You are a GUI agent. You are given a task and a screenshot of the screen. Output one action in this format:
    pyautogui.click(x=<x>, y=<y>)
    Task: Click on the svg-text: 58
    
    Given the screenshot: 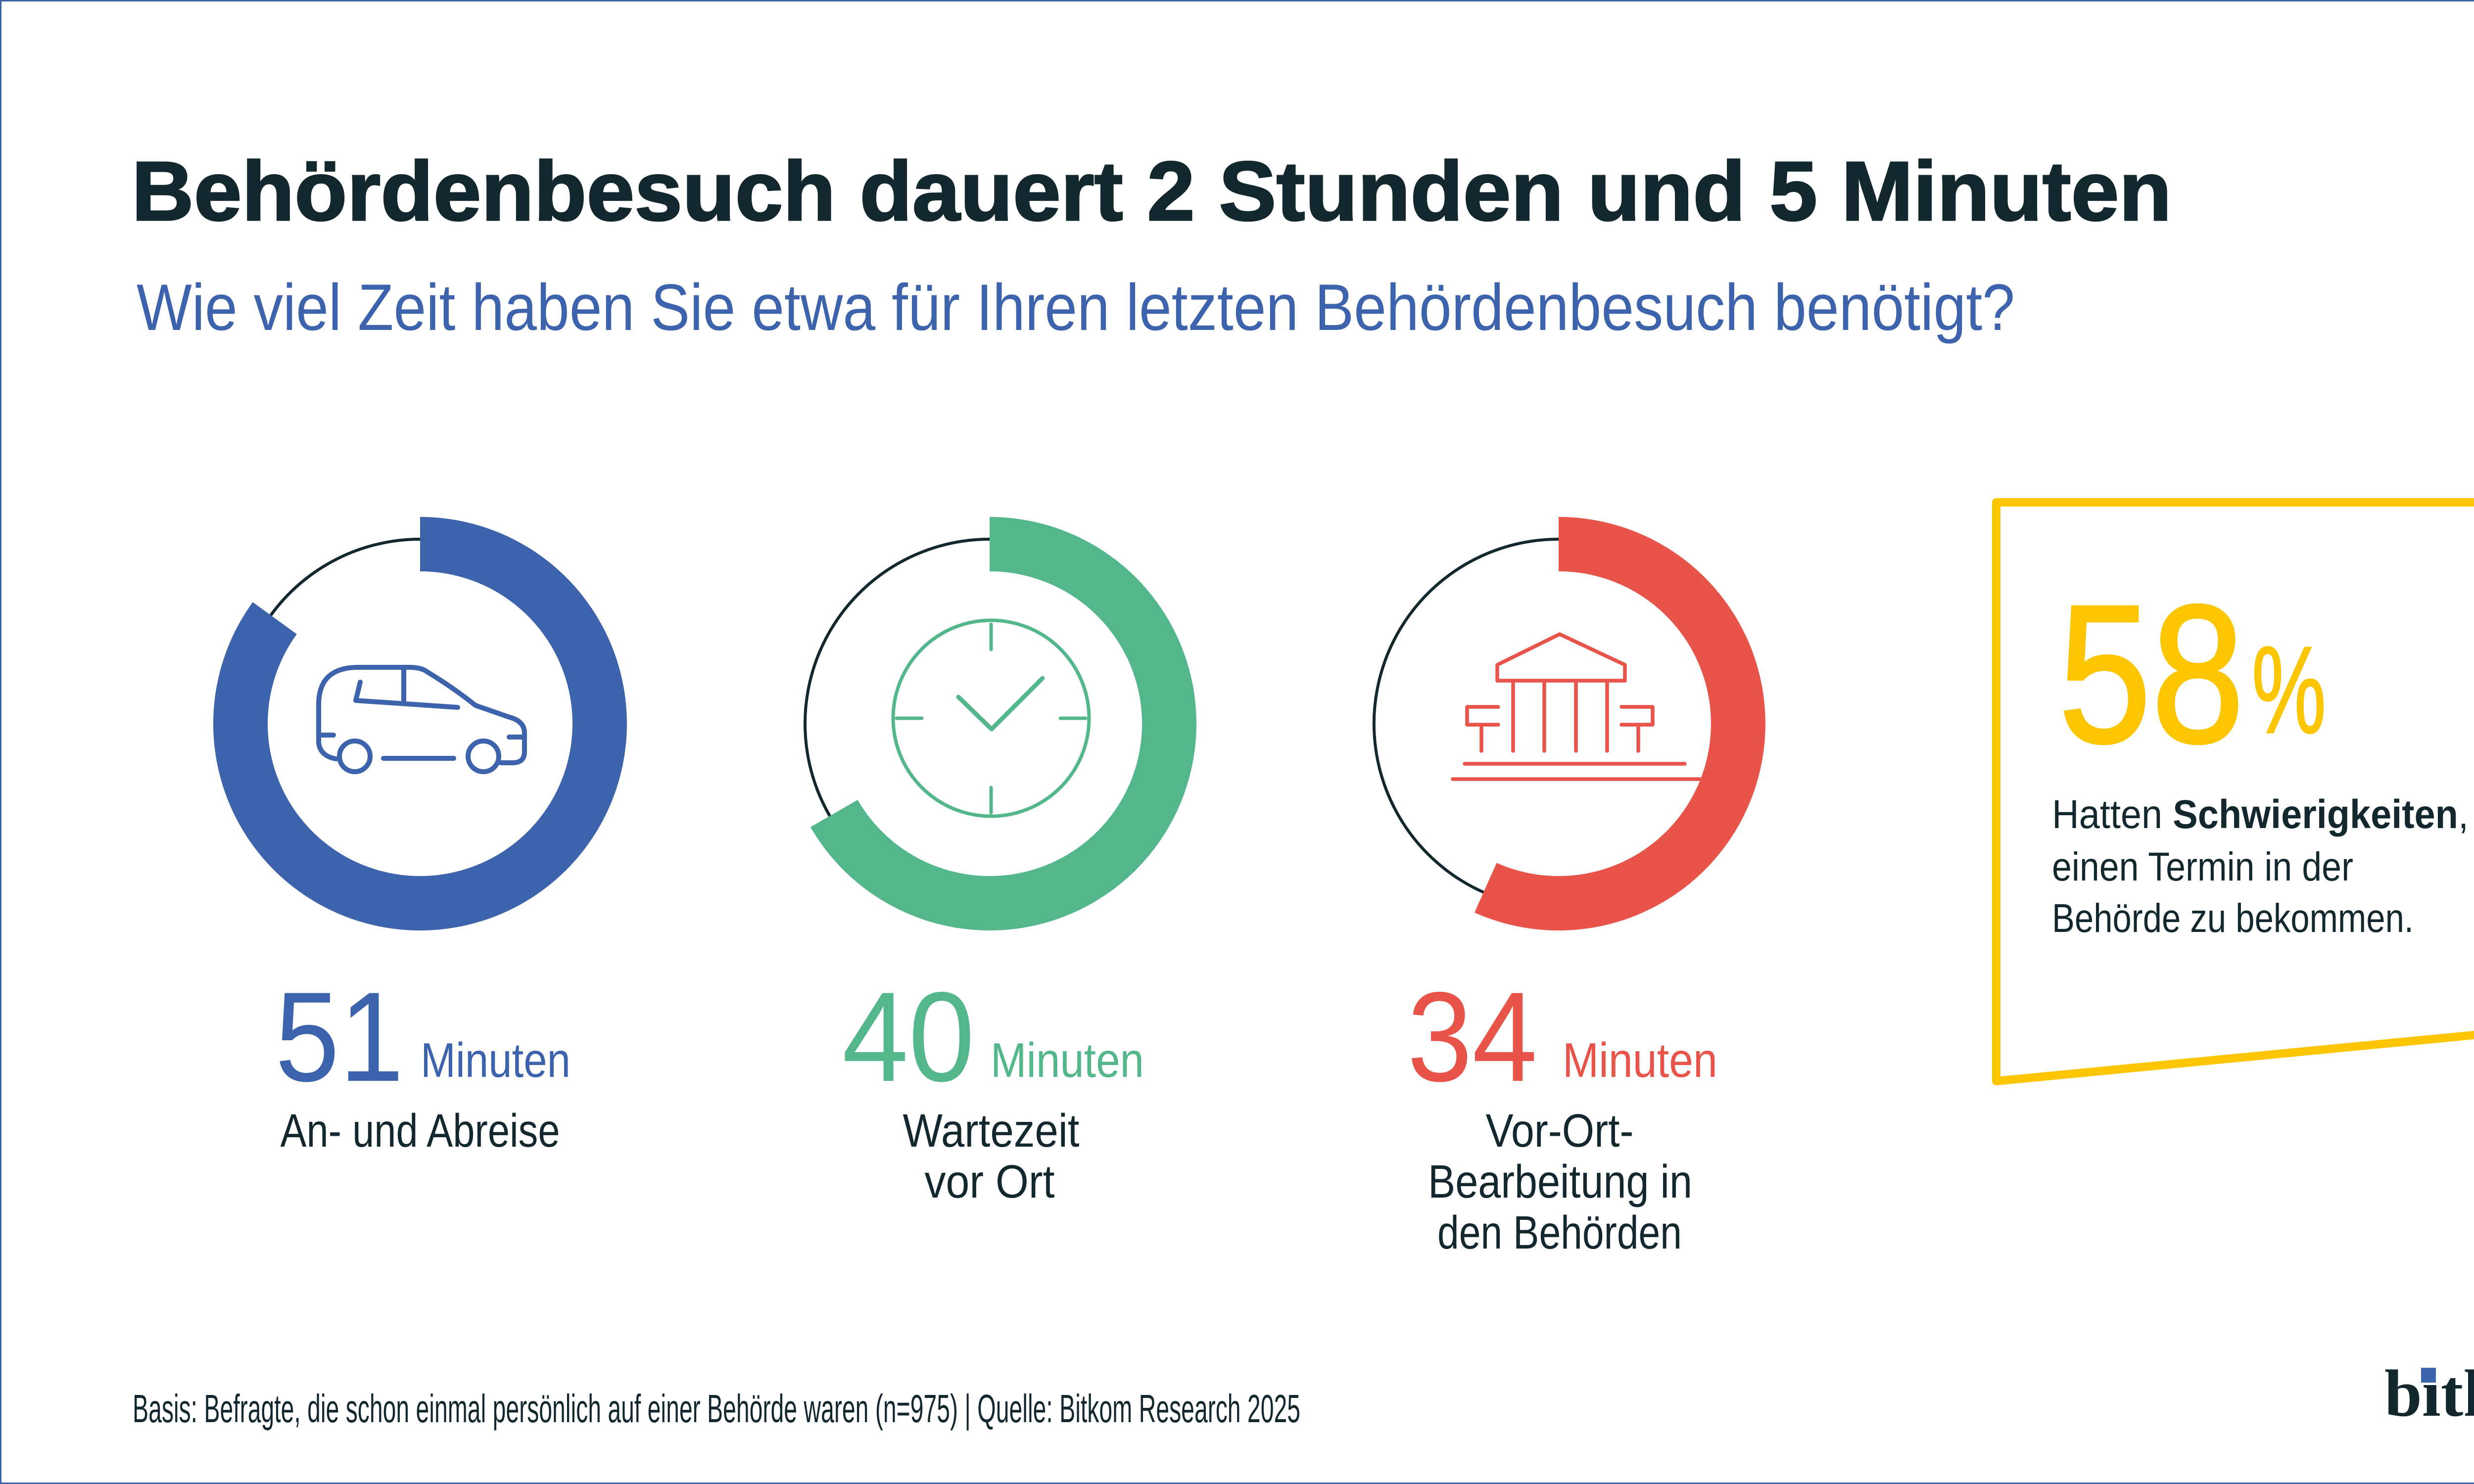 What is the action you would take?
    pyautogui.click(x=2151, y=674)
    